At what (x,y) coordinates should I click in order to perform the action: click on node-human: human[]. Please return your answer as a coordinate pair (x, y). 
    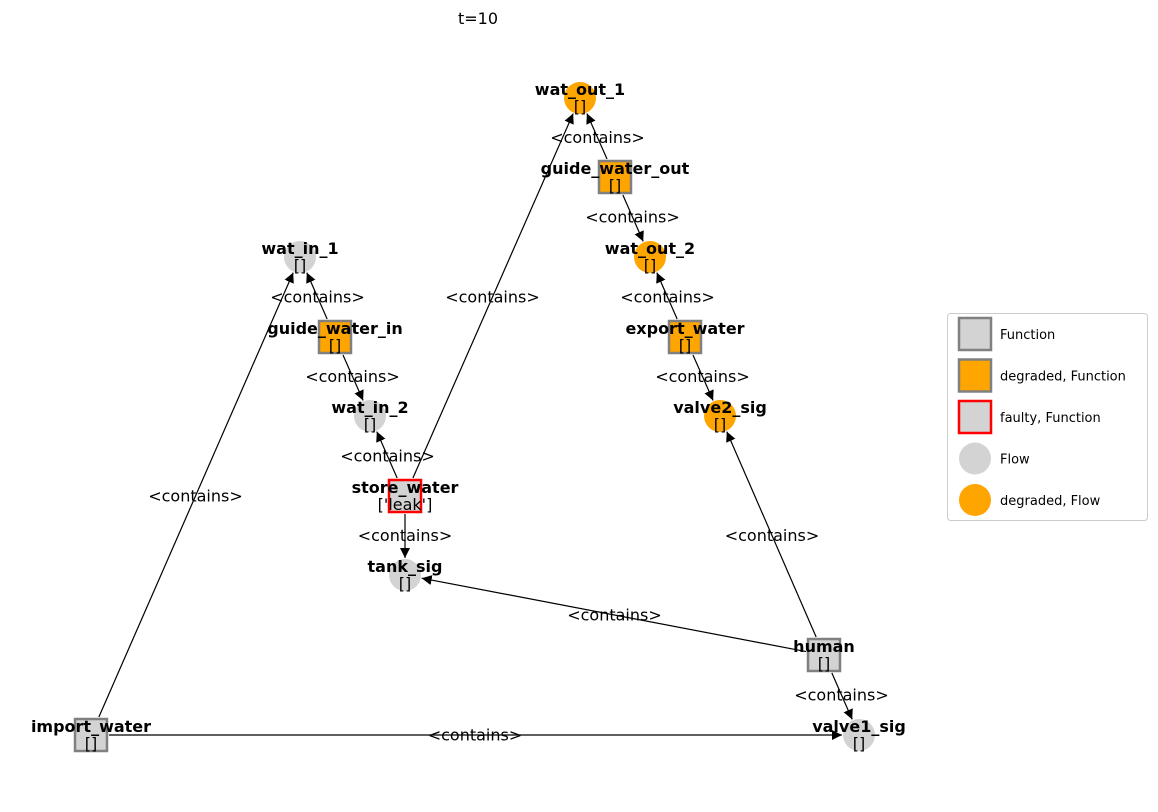
    Looking at the image, I should click on (824, 655).